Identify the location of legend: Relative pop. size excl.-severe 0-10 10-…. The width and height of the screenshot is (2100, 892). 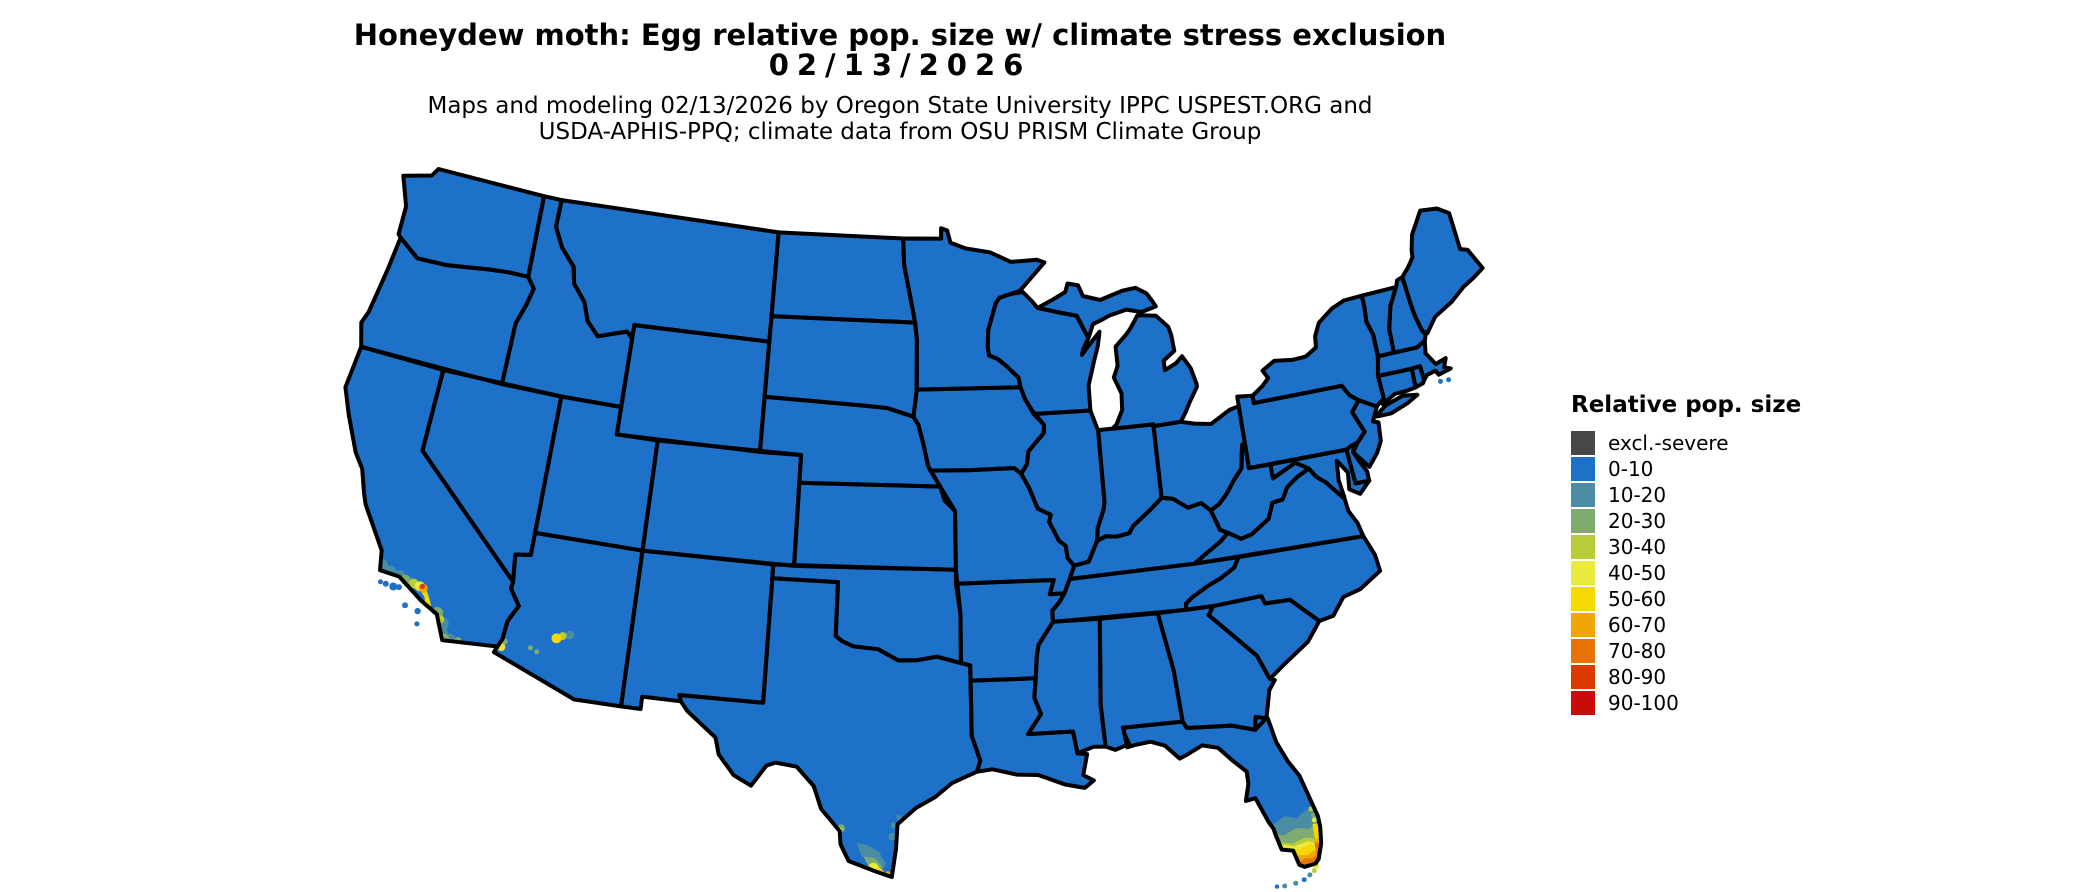
(1686, 554).